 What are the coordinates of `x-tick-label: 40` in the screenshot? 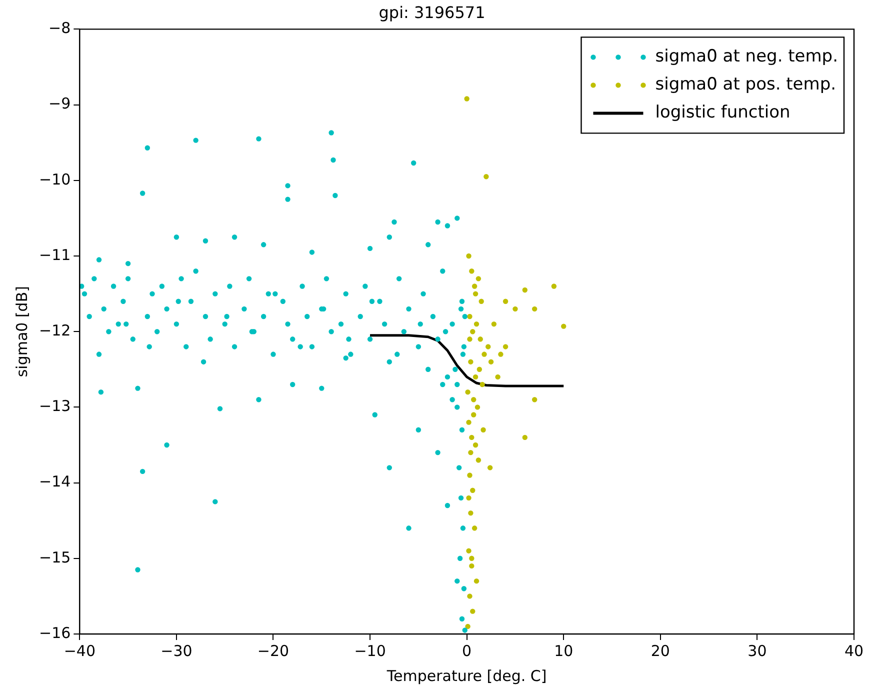 It's located at (854, 651).